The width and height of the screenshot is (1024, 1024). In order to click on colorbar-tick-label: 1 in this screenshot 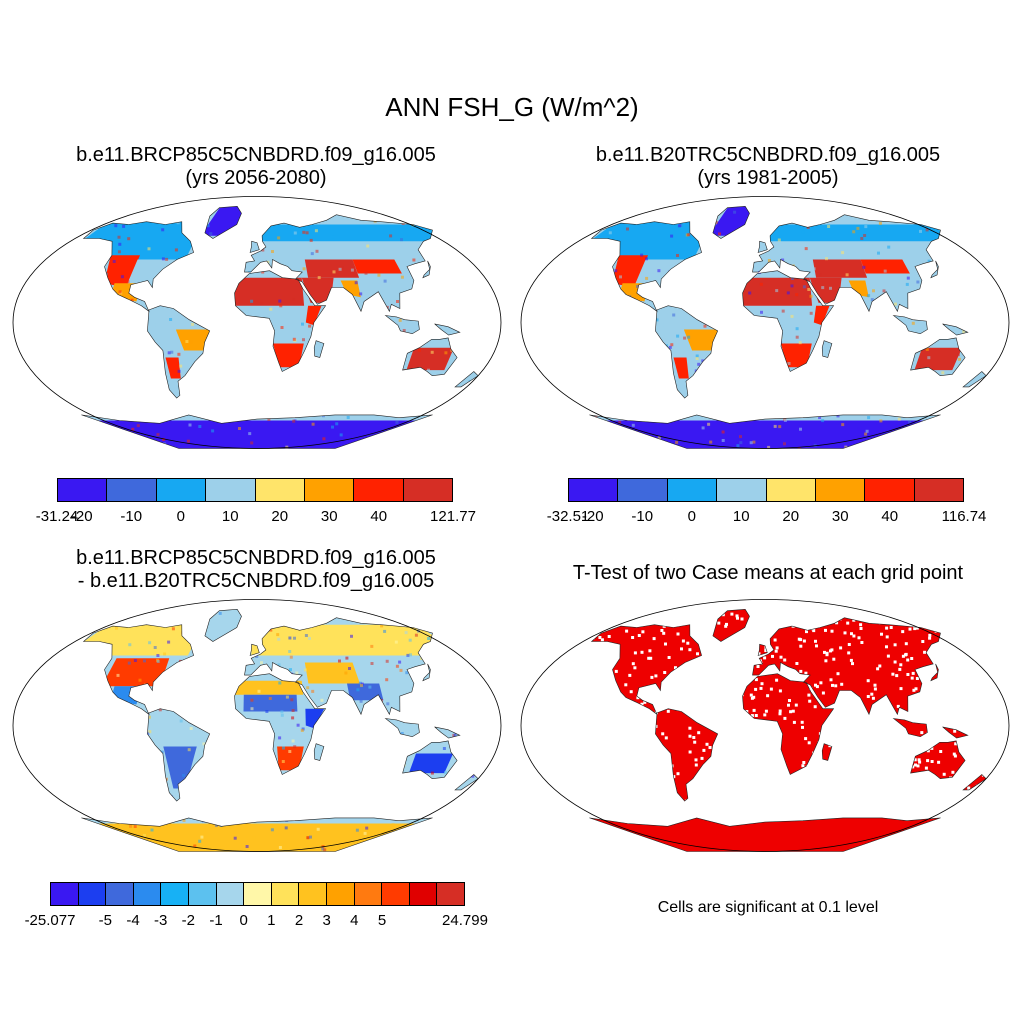, I will do `click(271, 920)`.